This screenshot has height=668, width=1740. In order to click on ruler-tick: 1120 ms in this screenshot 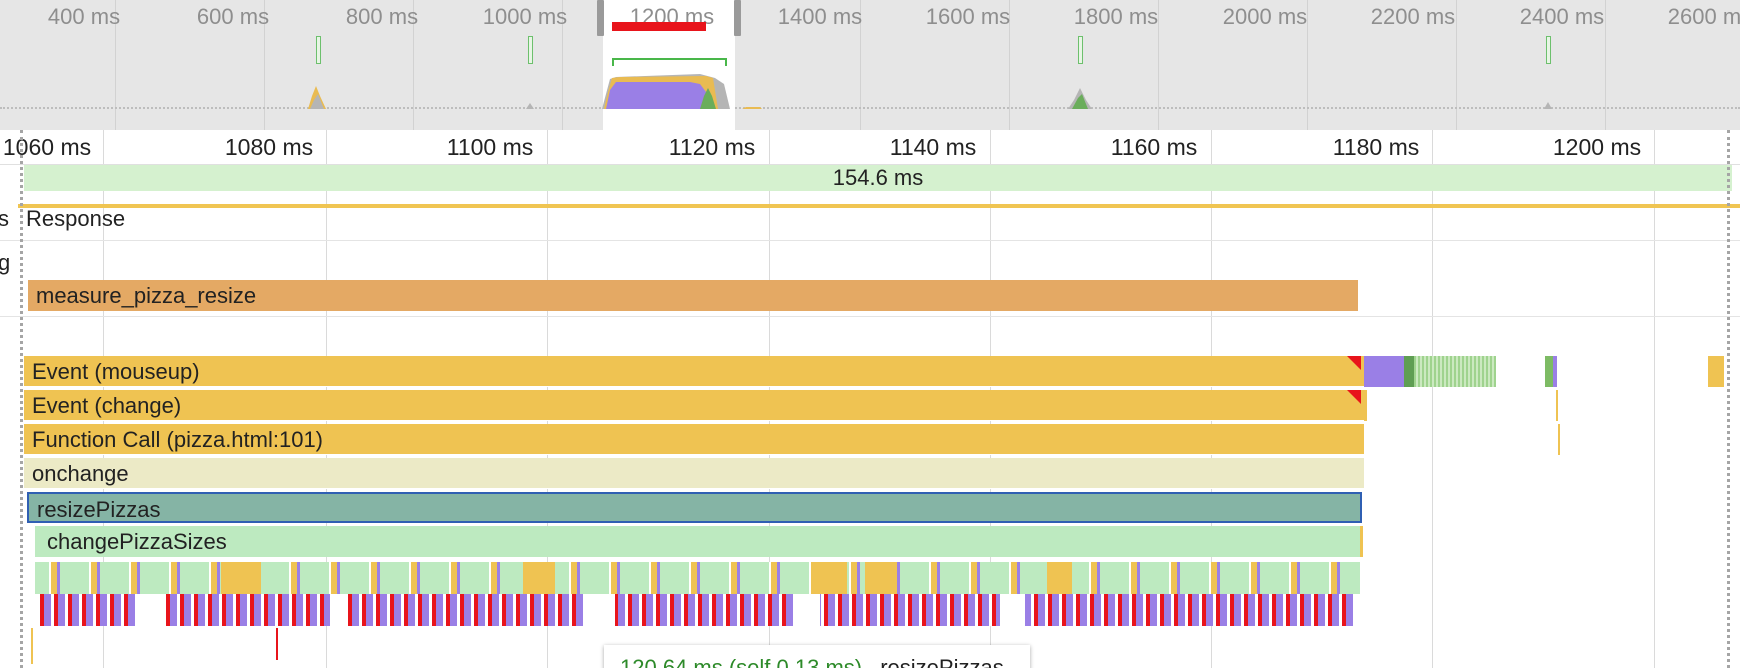, I will do `click(712, 147)`.